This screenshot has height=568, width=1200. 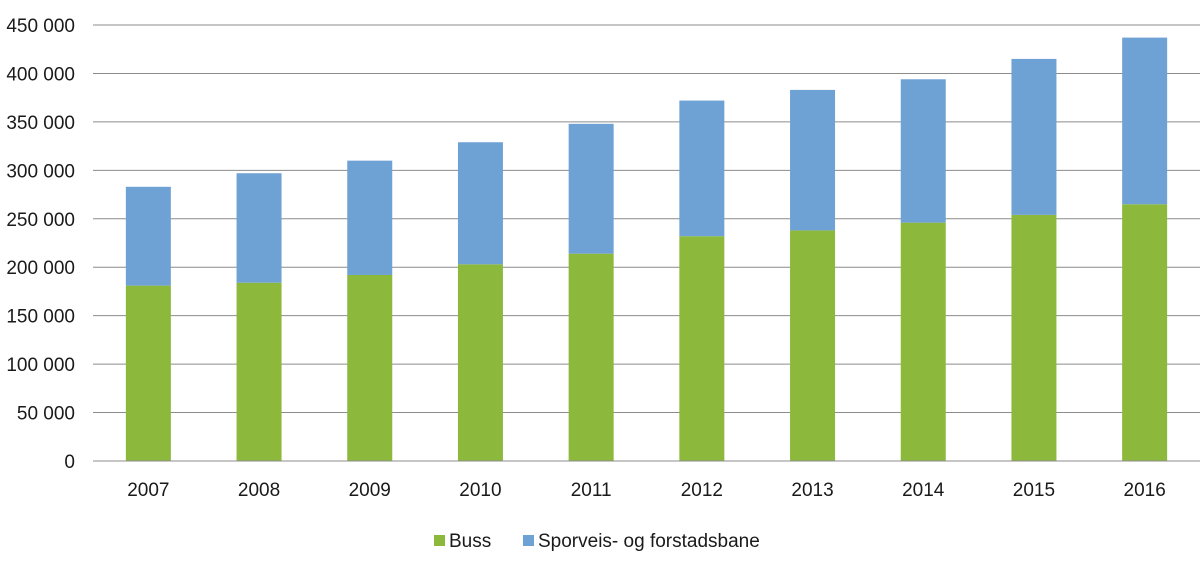 What do you see at coordinates (480, 203) in the screenshot?
I see `bar-sporveis-2010` at bounding box center [480, 203].